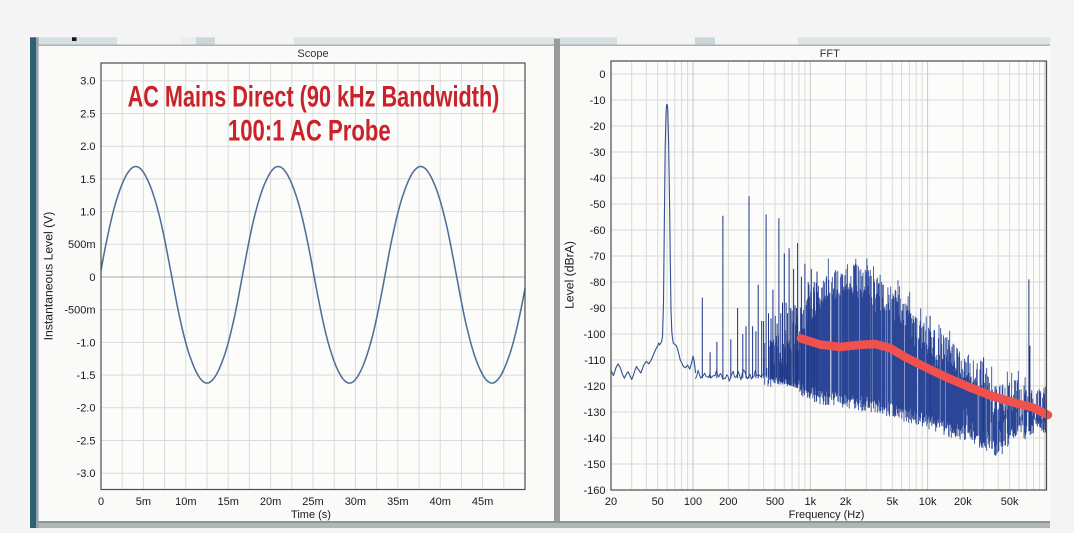  What do you see at coordinates (311, 515) in the screenshot?
I see `svg-text: Time (s)` at bounding box center [311, 515].